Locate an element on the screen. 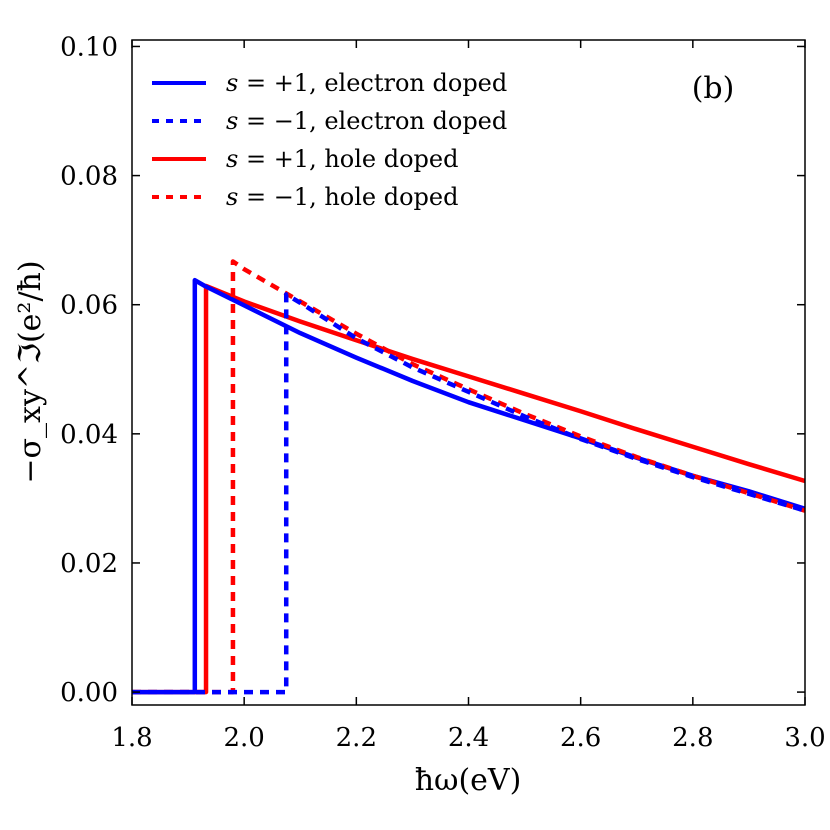  legend-entry: s = +1, hole doped is located at coordinates (305, 159).